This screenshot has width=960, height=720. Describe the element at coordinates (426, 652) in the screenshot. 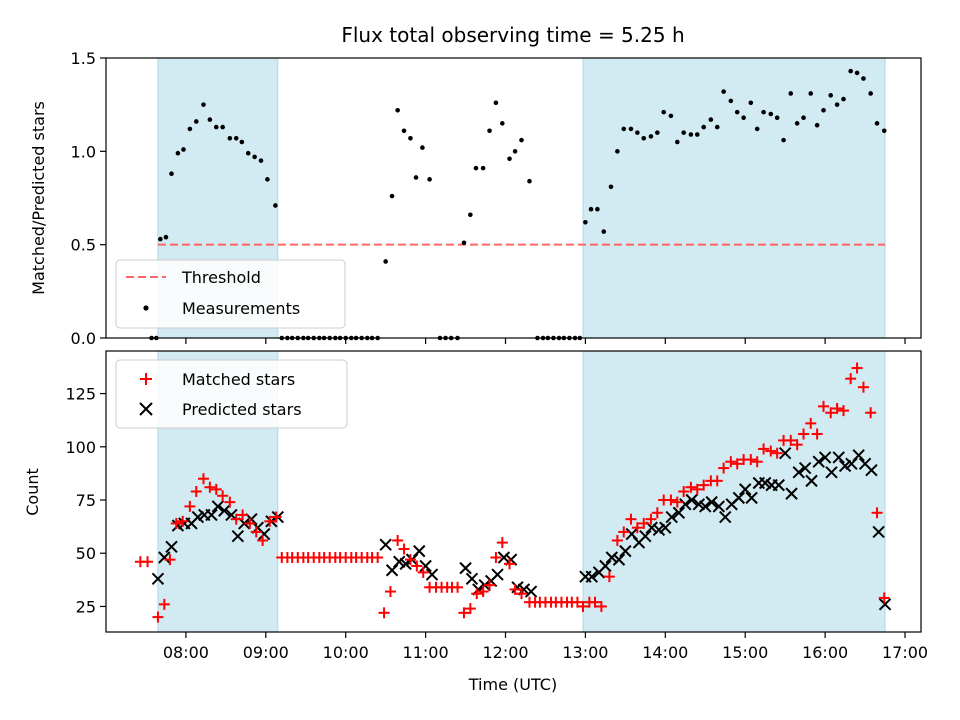

I see `bottom-xtick-label: 11:00` at that location.